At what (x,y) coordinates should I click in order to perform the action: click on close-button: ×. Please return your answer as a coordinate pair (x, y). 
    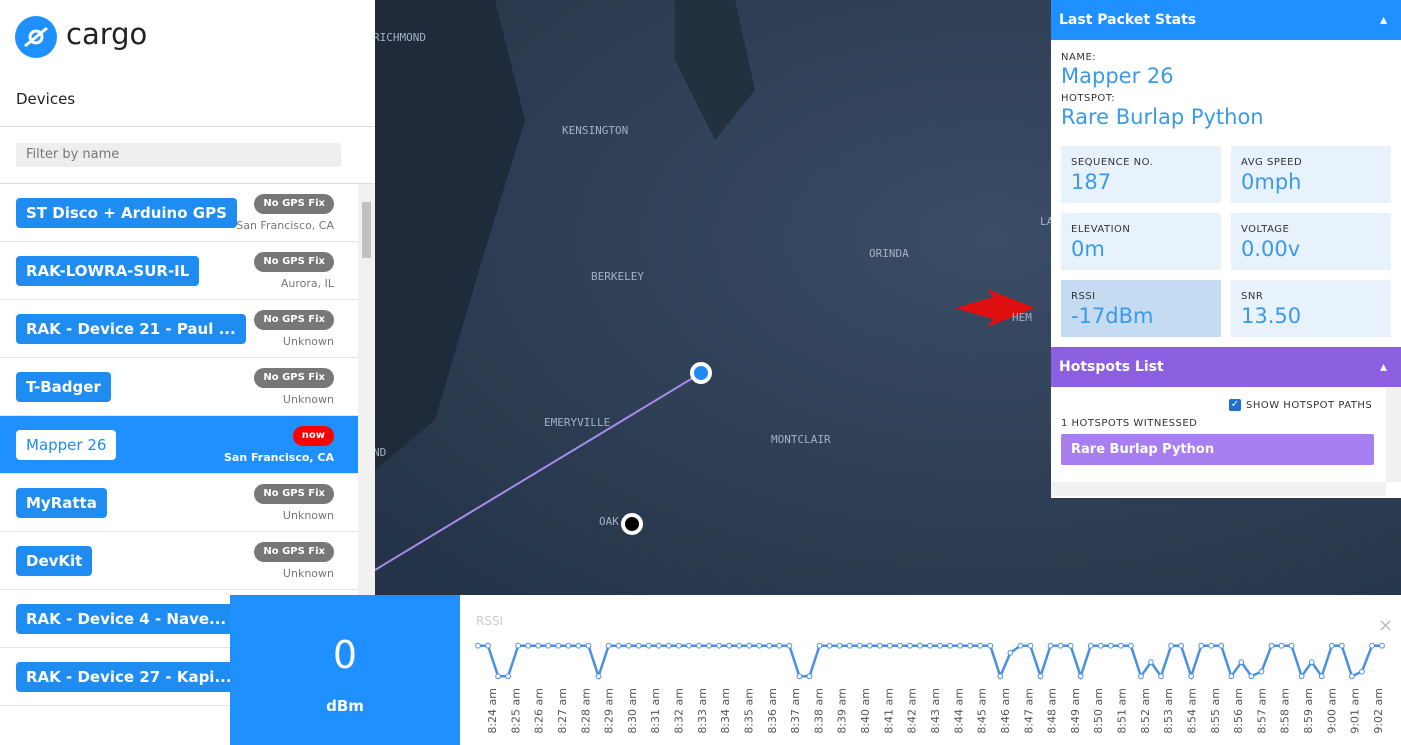
    Looking at the image, I should click on (1385, 625).